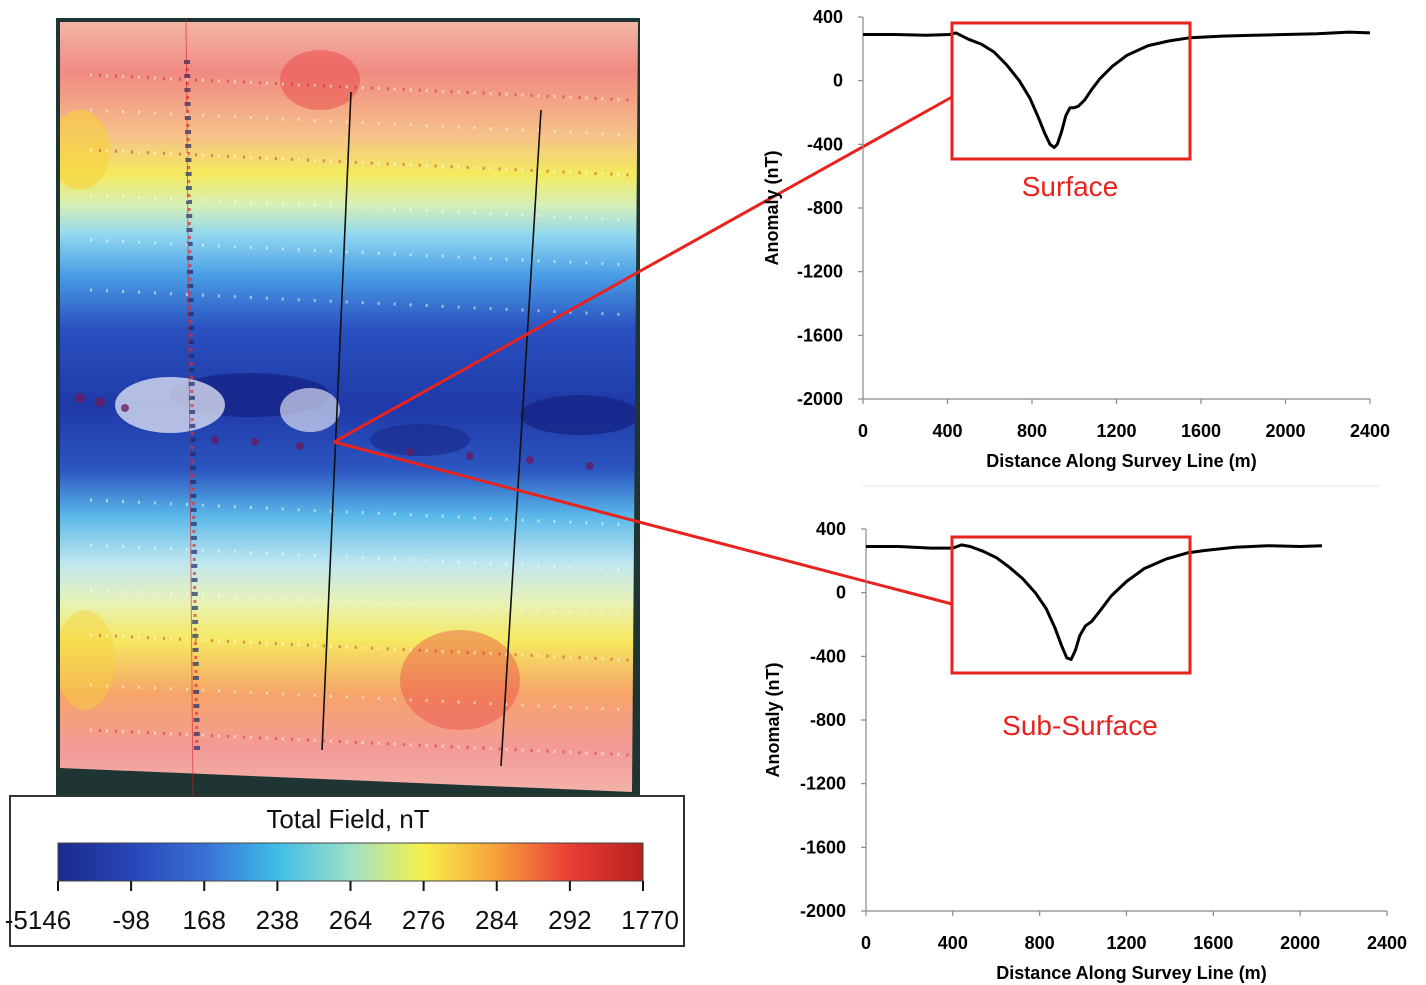  What do you see at coordinates (496, 920) in the screenshot?
I see `legend-tick-label: 284` at bounding box center [496, 920].